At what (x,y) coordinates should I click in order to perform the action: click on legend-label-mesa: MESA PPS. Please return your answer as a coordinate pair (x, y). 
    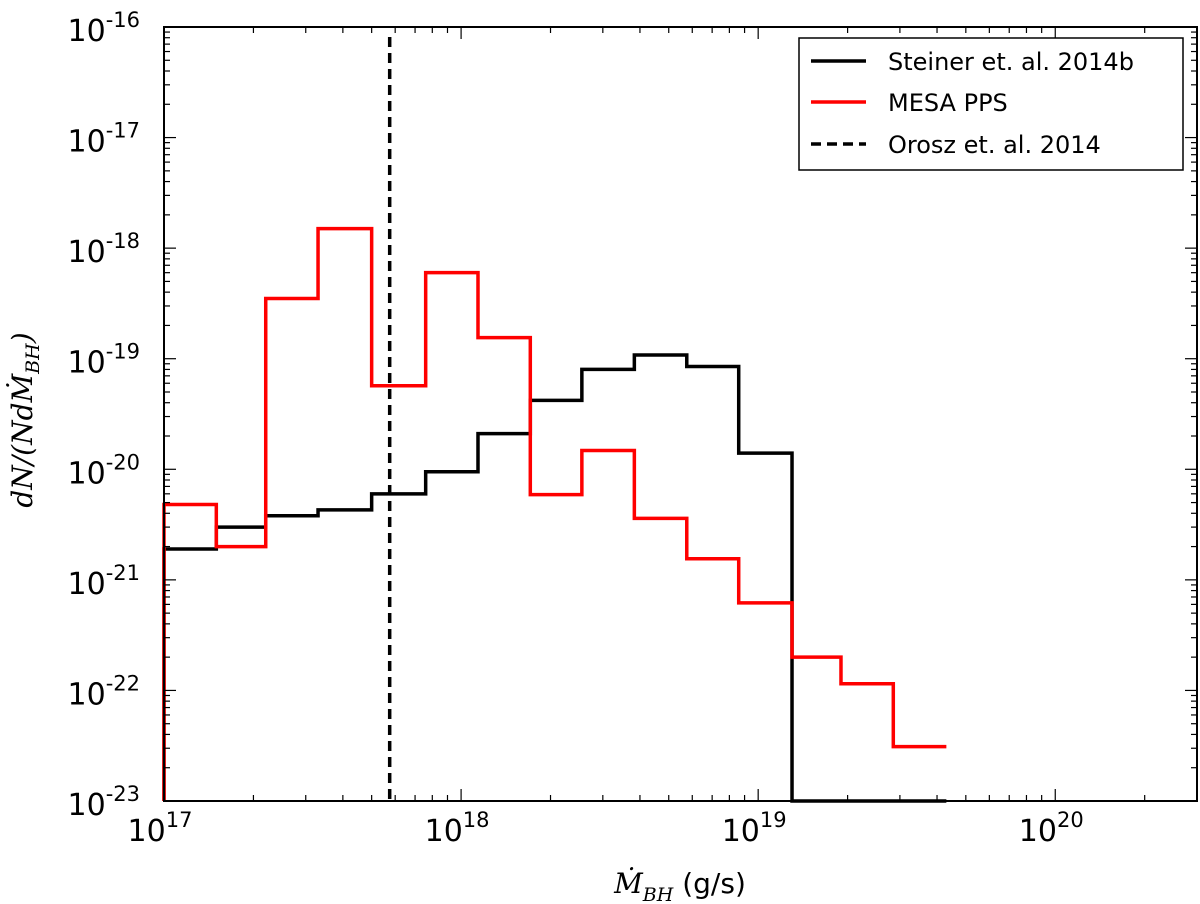
    Looking at the image, I should click on (948, 103).